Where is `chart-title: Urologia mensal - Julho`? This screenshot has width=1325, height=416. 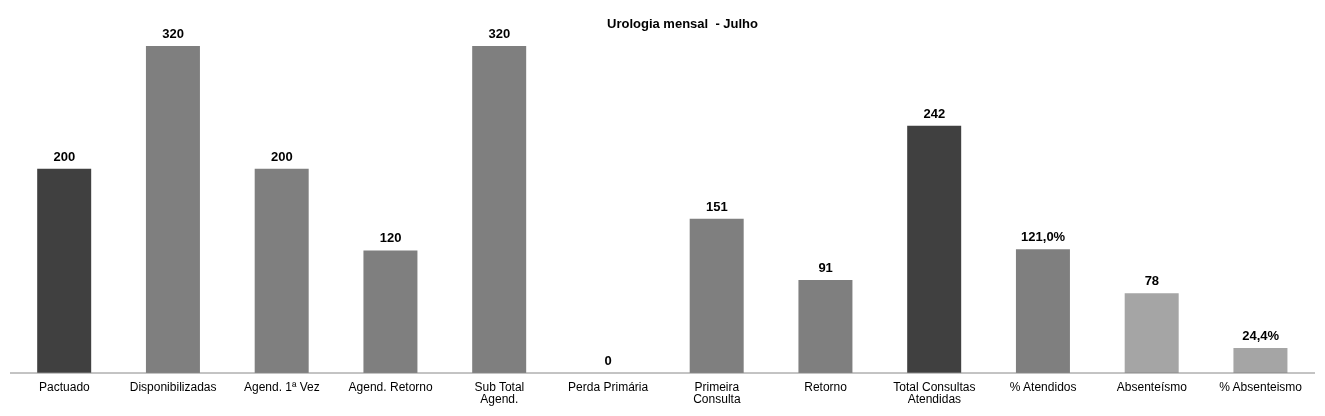
chart-title: Urologia mensal - Julho is located at coordinates (682, 23).